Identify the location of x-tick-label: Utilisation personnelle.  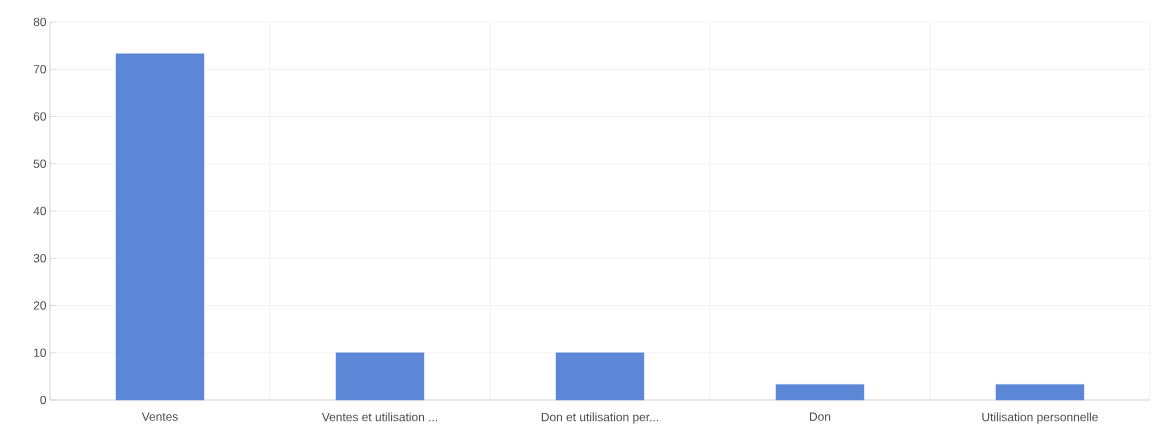
(1040, 418).